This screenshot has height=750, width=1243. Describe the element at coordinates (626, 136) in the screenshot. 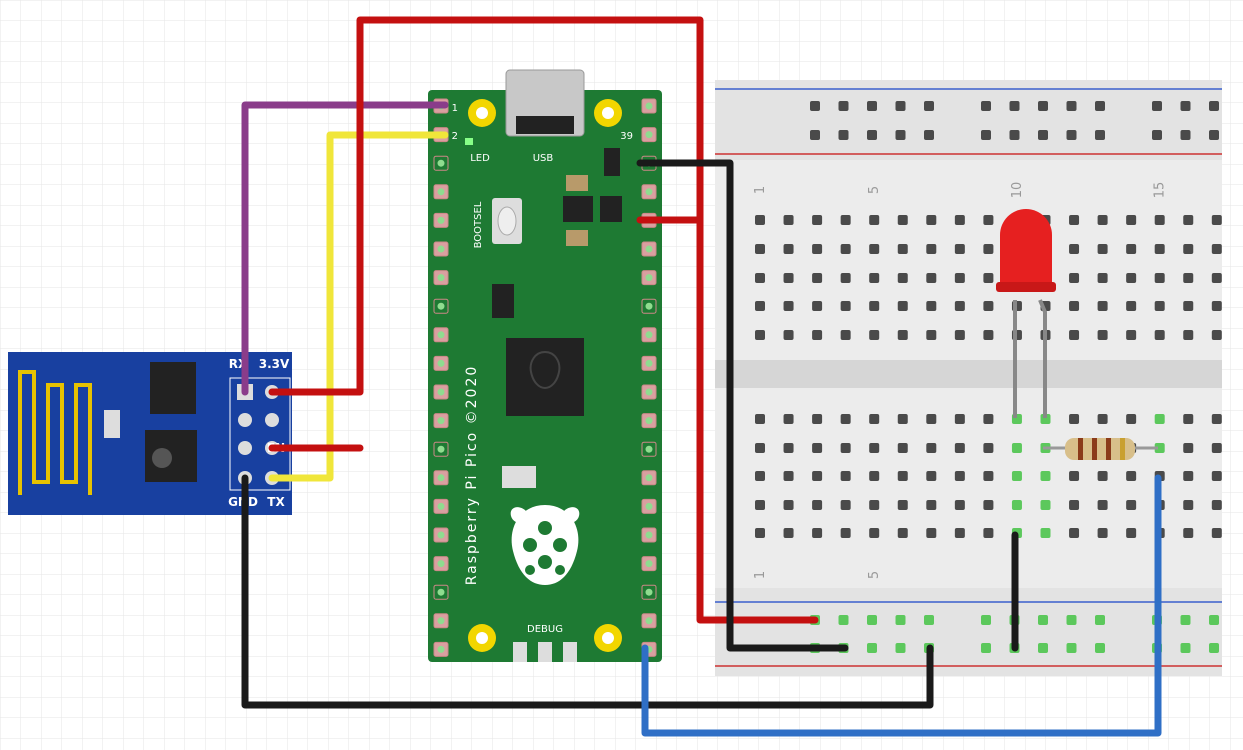

I see `pin-label: 39` at that location.